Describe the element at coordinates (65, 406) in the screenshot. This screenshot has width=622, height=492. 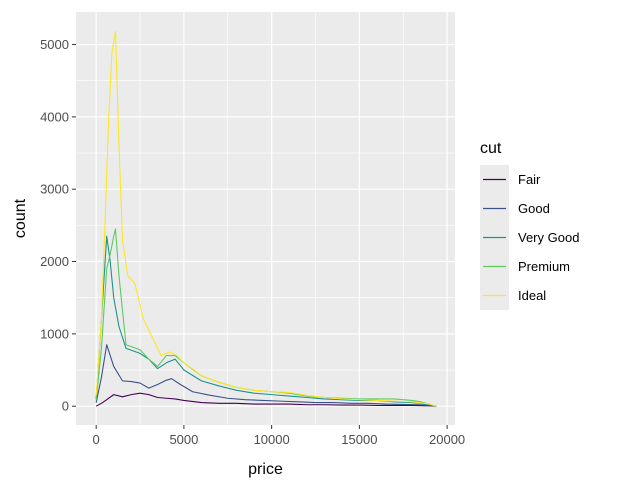
I see `y-tick-label: 0` at that location.